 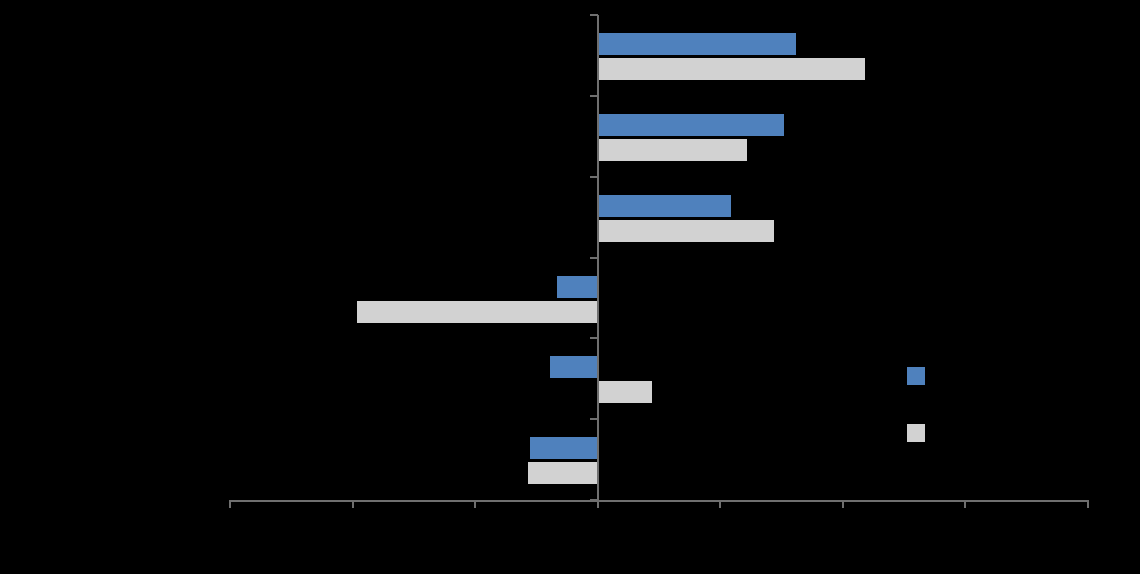 What do you see at coordinates (916, 376) in the screenshot?
I see `legend-swatch-blue-series` at bounding box center [916, 376].